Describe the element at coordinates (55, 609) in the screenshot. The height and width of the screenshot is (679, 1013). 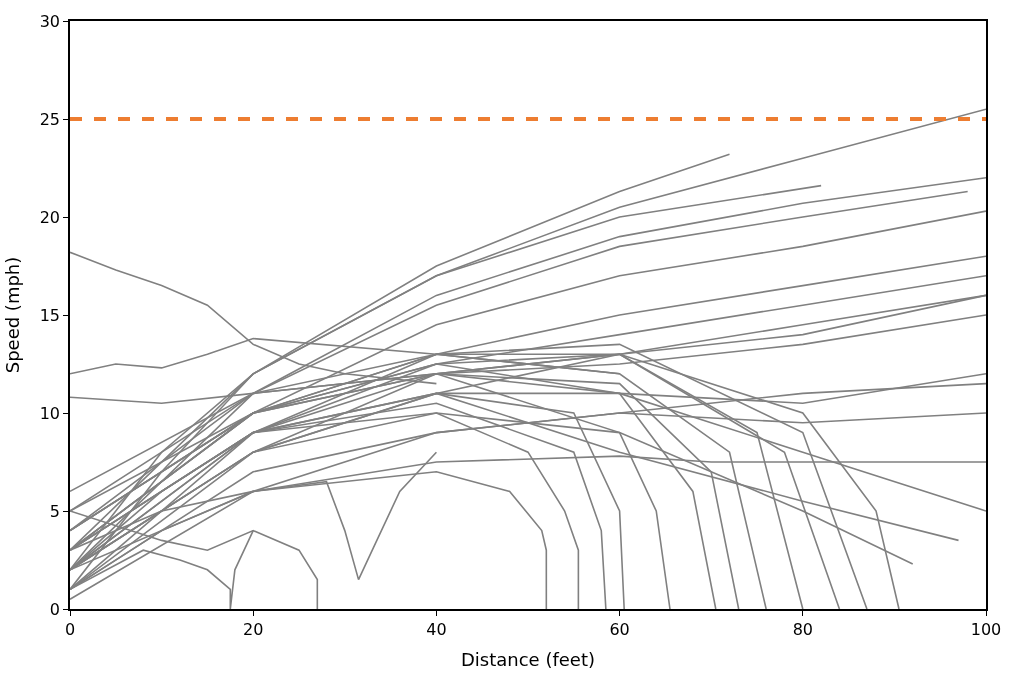
I see `y-tick-label: 0` at that location.